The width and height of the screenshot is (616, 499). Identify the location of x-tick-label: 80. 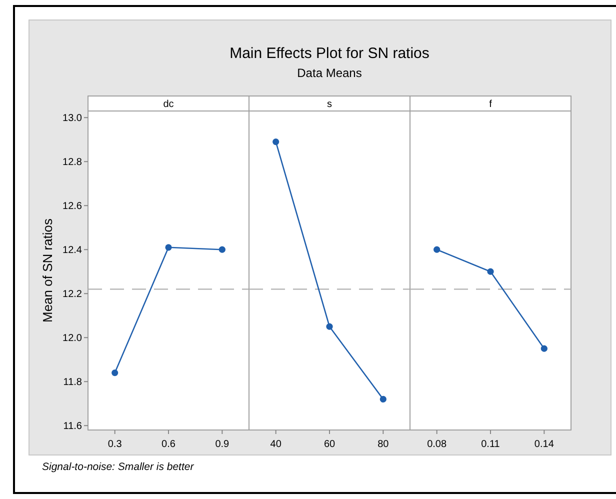
(384, 444).